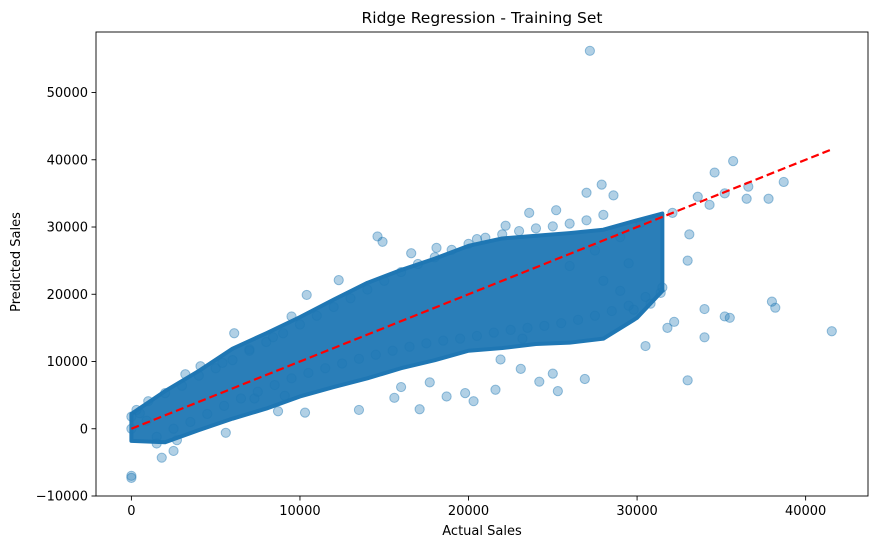 This screenshot has height=547, width=879. I want to click on x-tick-label: 10000, so click(299, 511).